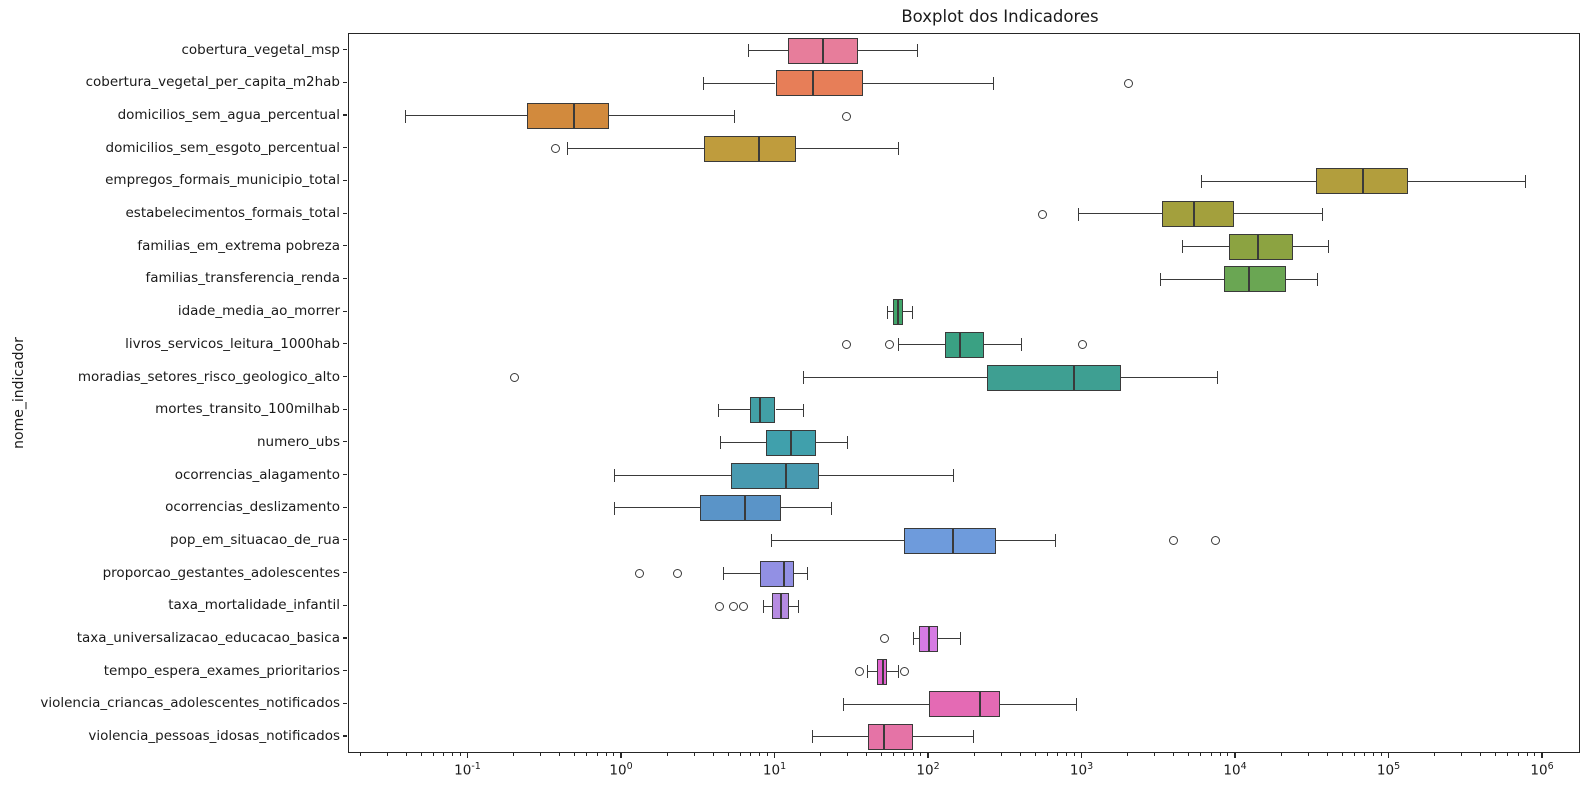 Image resolution: width=1589 pixels, height=790 pixels. What do you see at coordinates (1550, 766) in the screenshot?
I see `x-tick-exponent: 6` at bounding box center [1550, 766].